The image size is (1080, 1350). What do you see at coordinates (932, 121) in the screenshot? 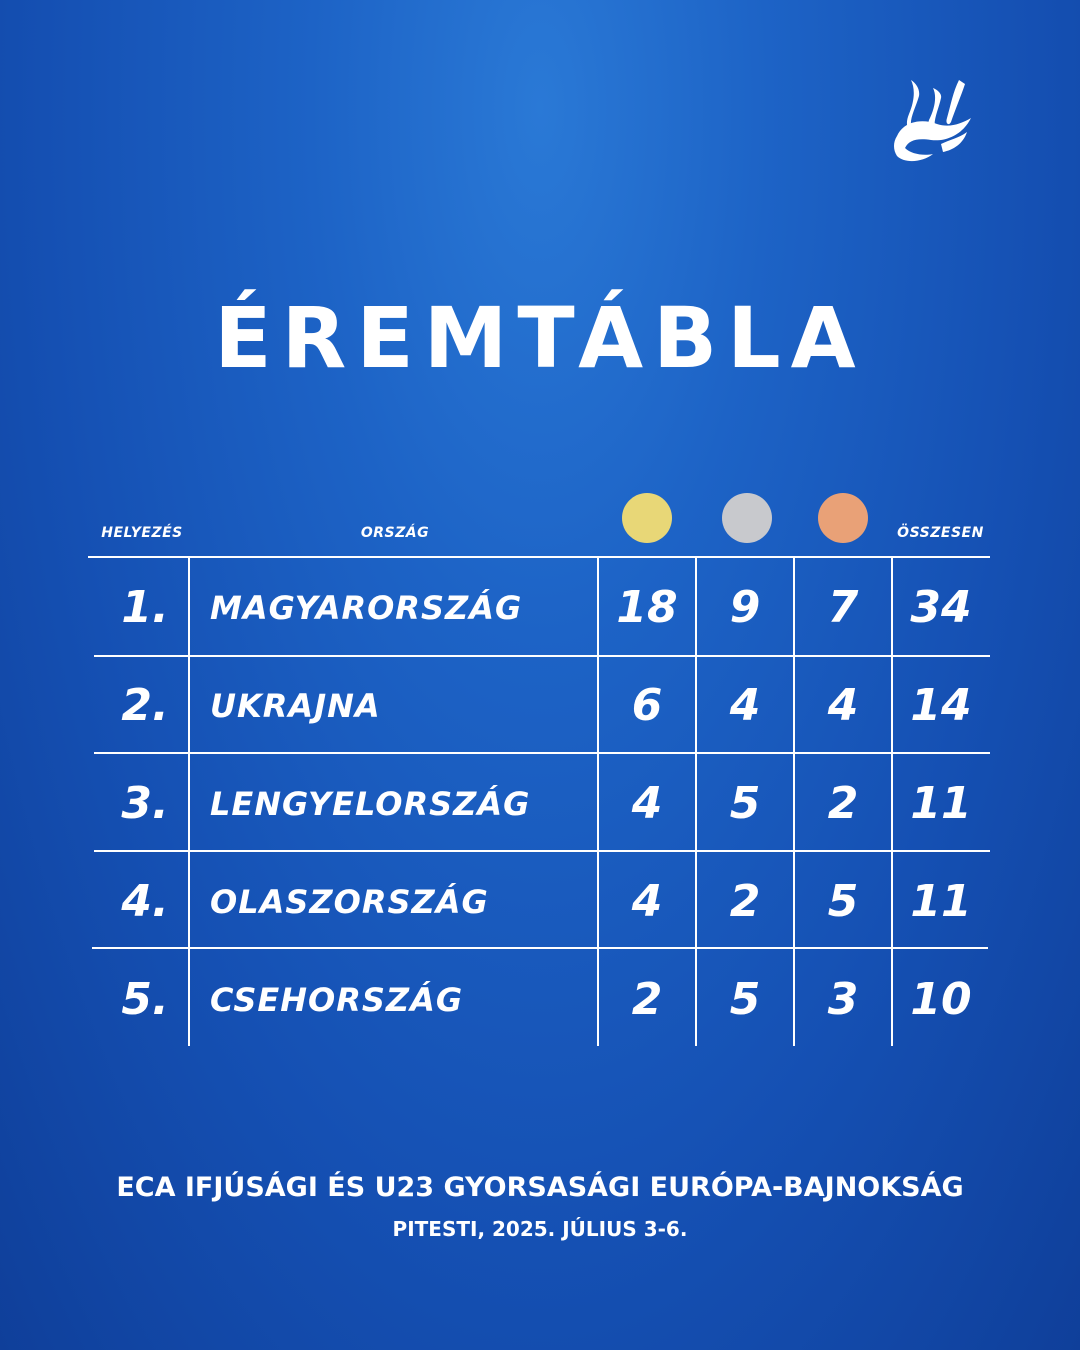
I see `logo-icon` at bounding box center [932, 121].